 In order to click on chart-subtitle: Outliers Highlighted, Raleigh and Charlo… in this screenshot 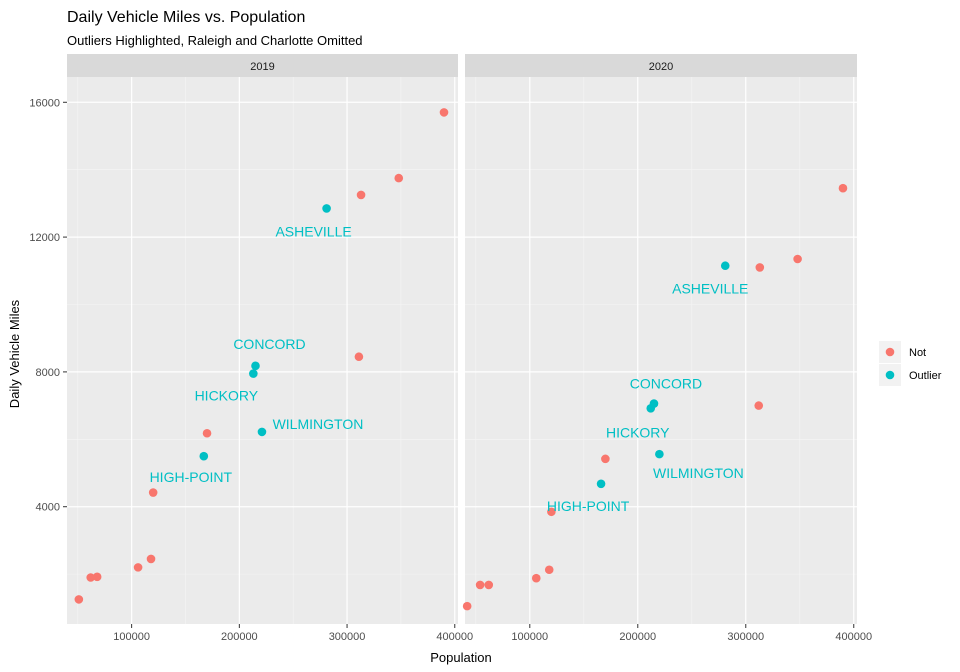, I will do `click(215, 40)`.